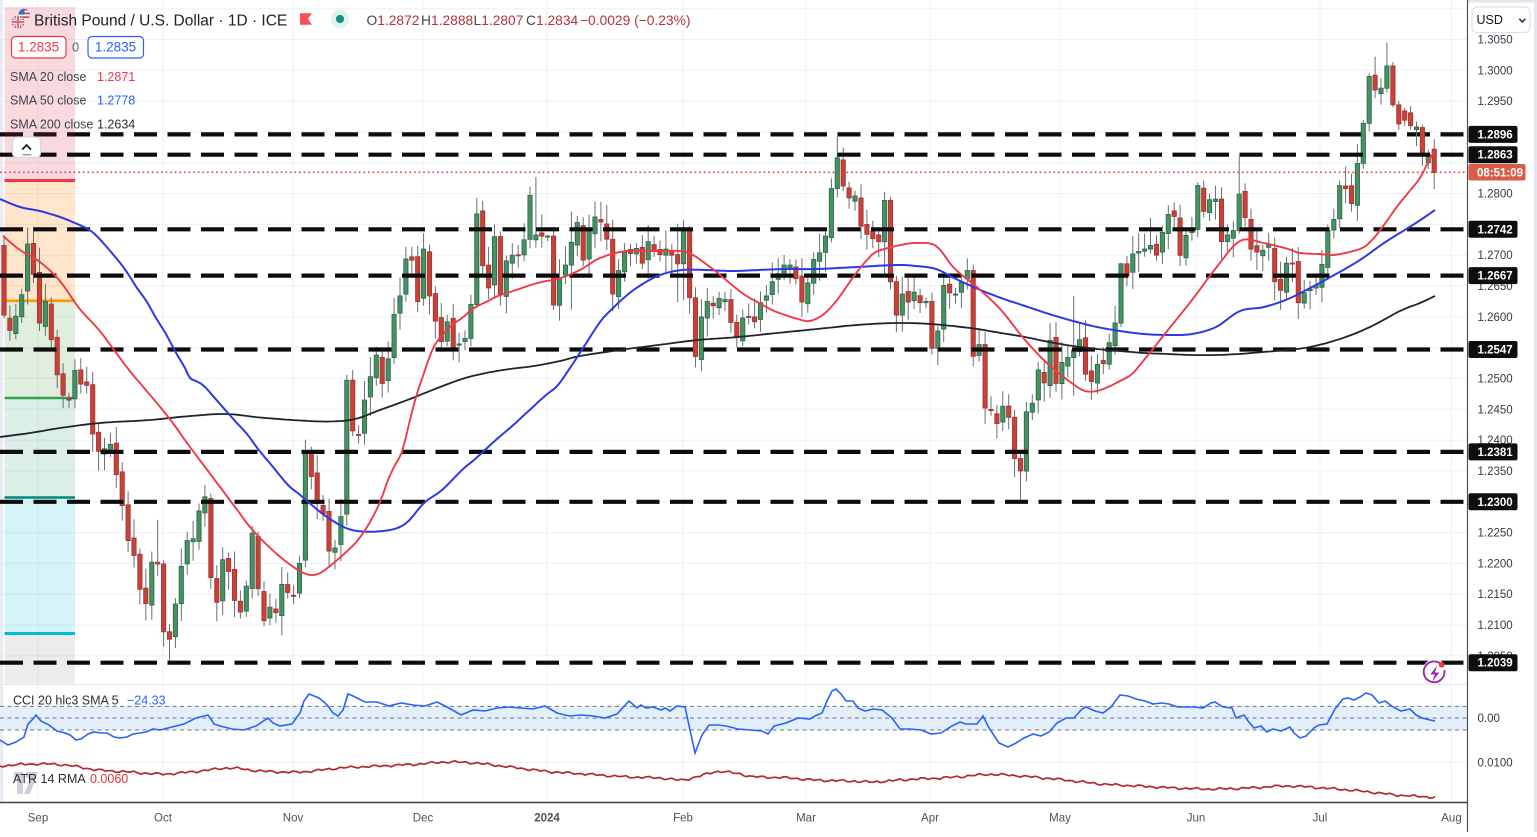  Describe the element at coordinates (1495, 626) in the screenshot. I see `svg-text: 1.2100` at that location.